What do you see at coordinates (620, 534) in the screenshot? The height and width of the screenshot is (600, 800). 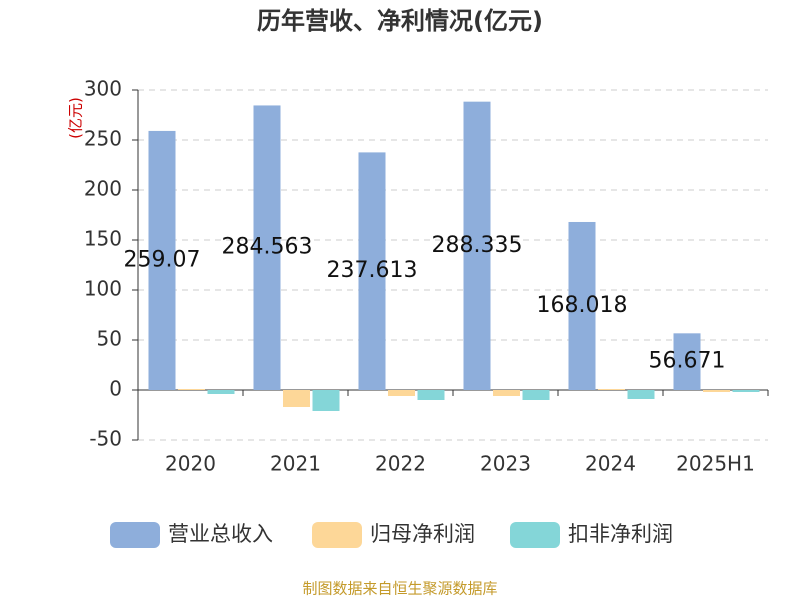 I see `legend-label: 扣非净利润` at bounding box center [620, 534].